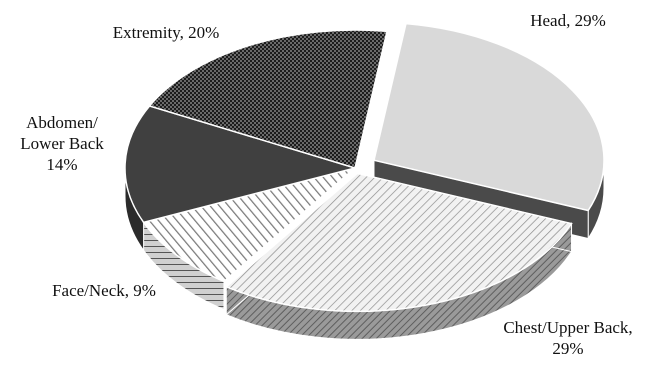 The width and height of the screenshot is (671, 367). What do you see at coordinates (62, 143) in the screenshot?
I see `slice-label-abdomen-lower-back-line-2: Lower Back` at bounding box center [62, 143].